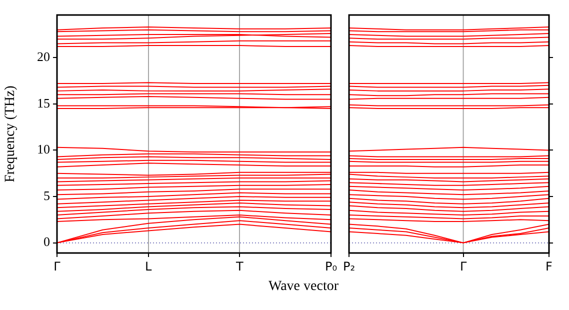  What do you see at coordinates (349, 266) in the screenshot?
I see `x-tick-label: P₂` at bounding box center [349, 266].